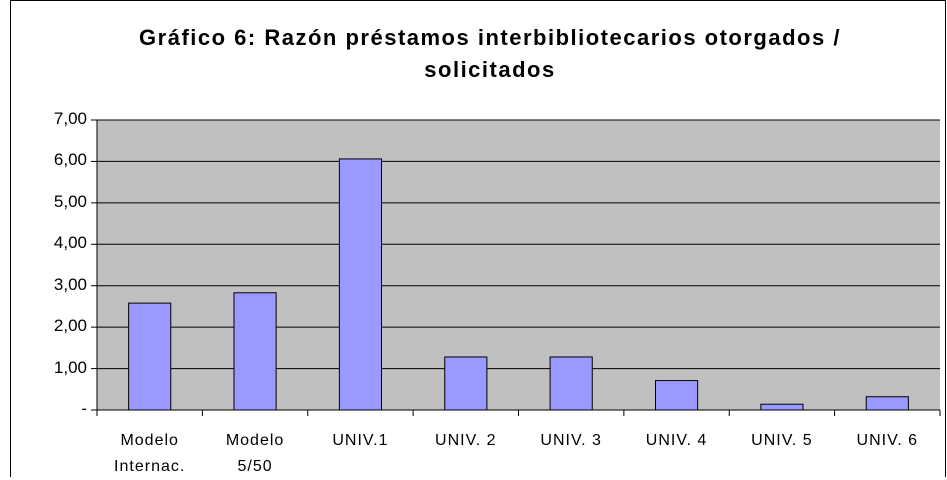  Describe the element at coordinates (70, 118) in the screenshot. I see `y-tick-label: 7,00` at that location.